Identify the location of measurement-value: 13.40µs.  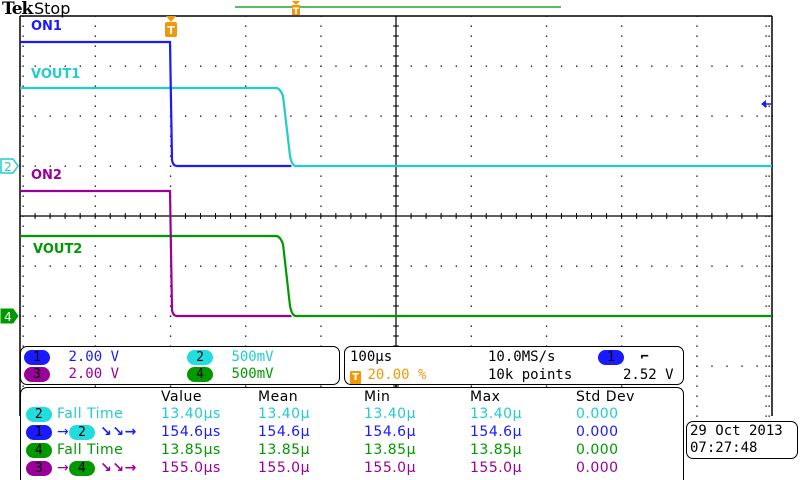
(191, 414).